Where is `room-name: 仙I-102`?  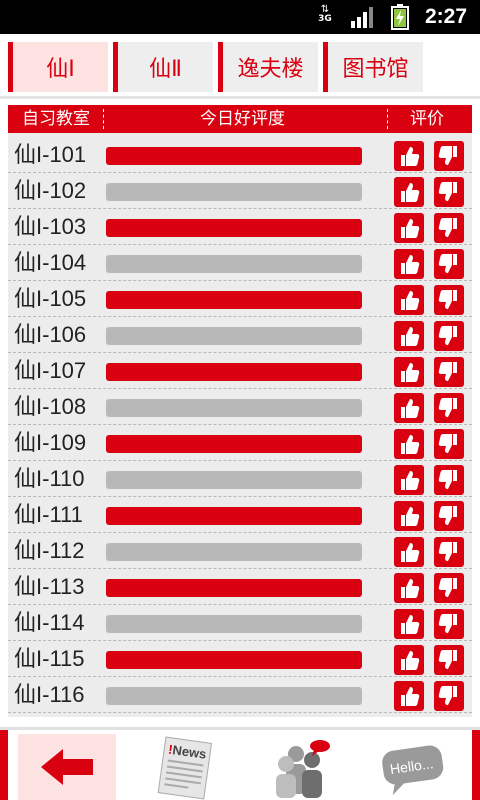 room-name: 仙I-102 is located at coordinates (50, 190).